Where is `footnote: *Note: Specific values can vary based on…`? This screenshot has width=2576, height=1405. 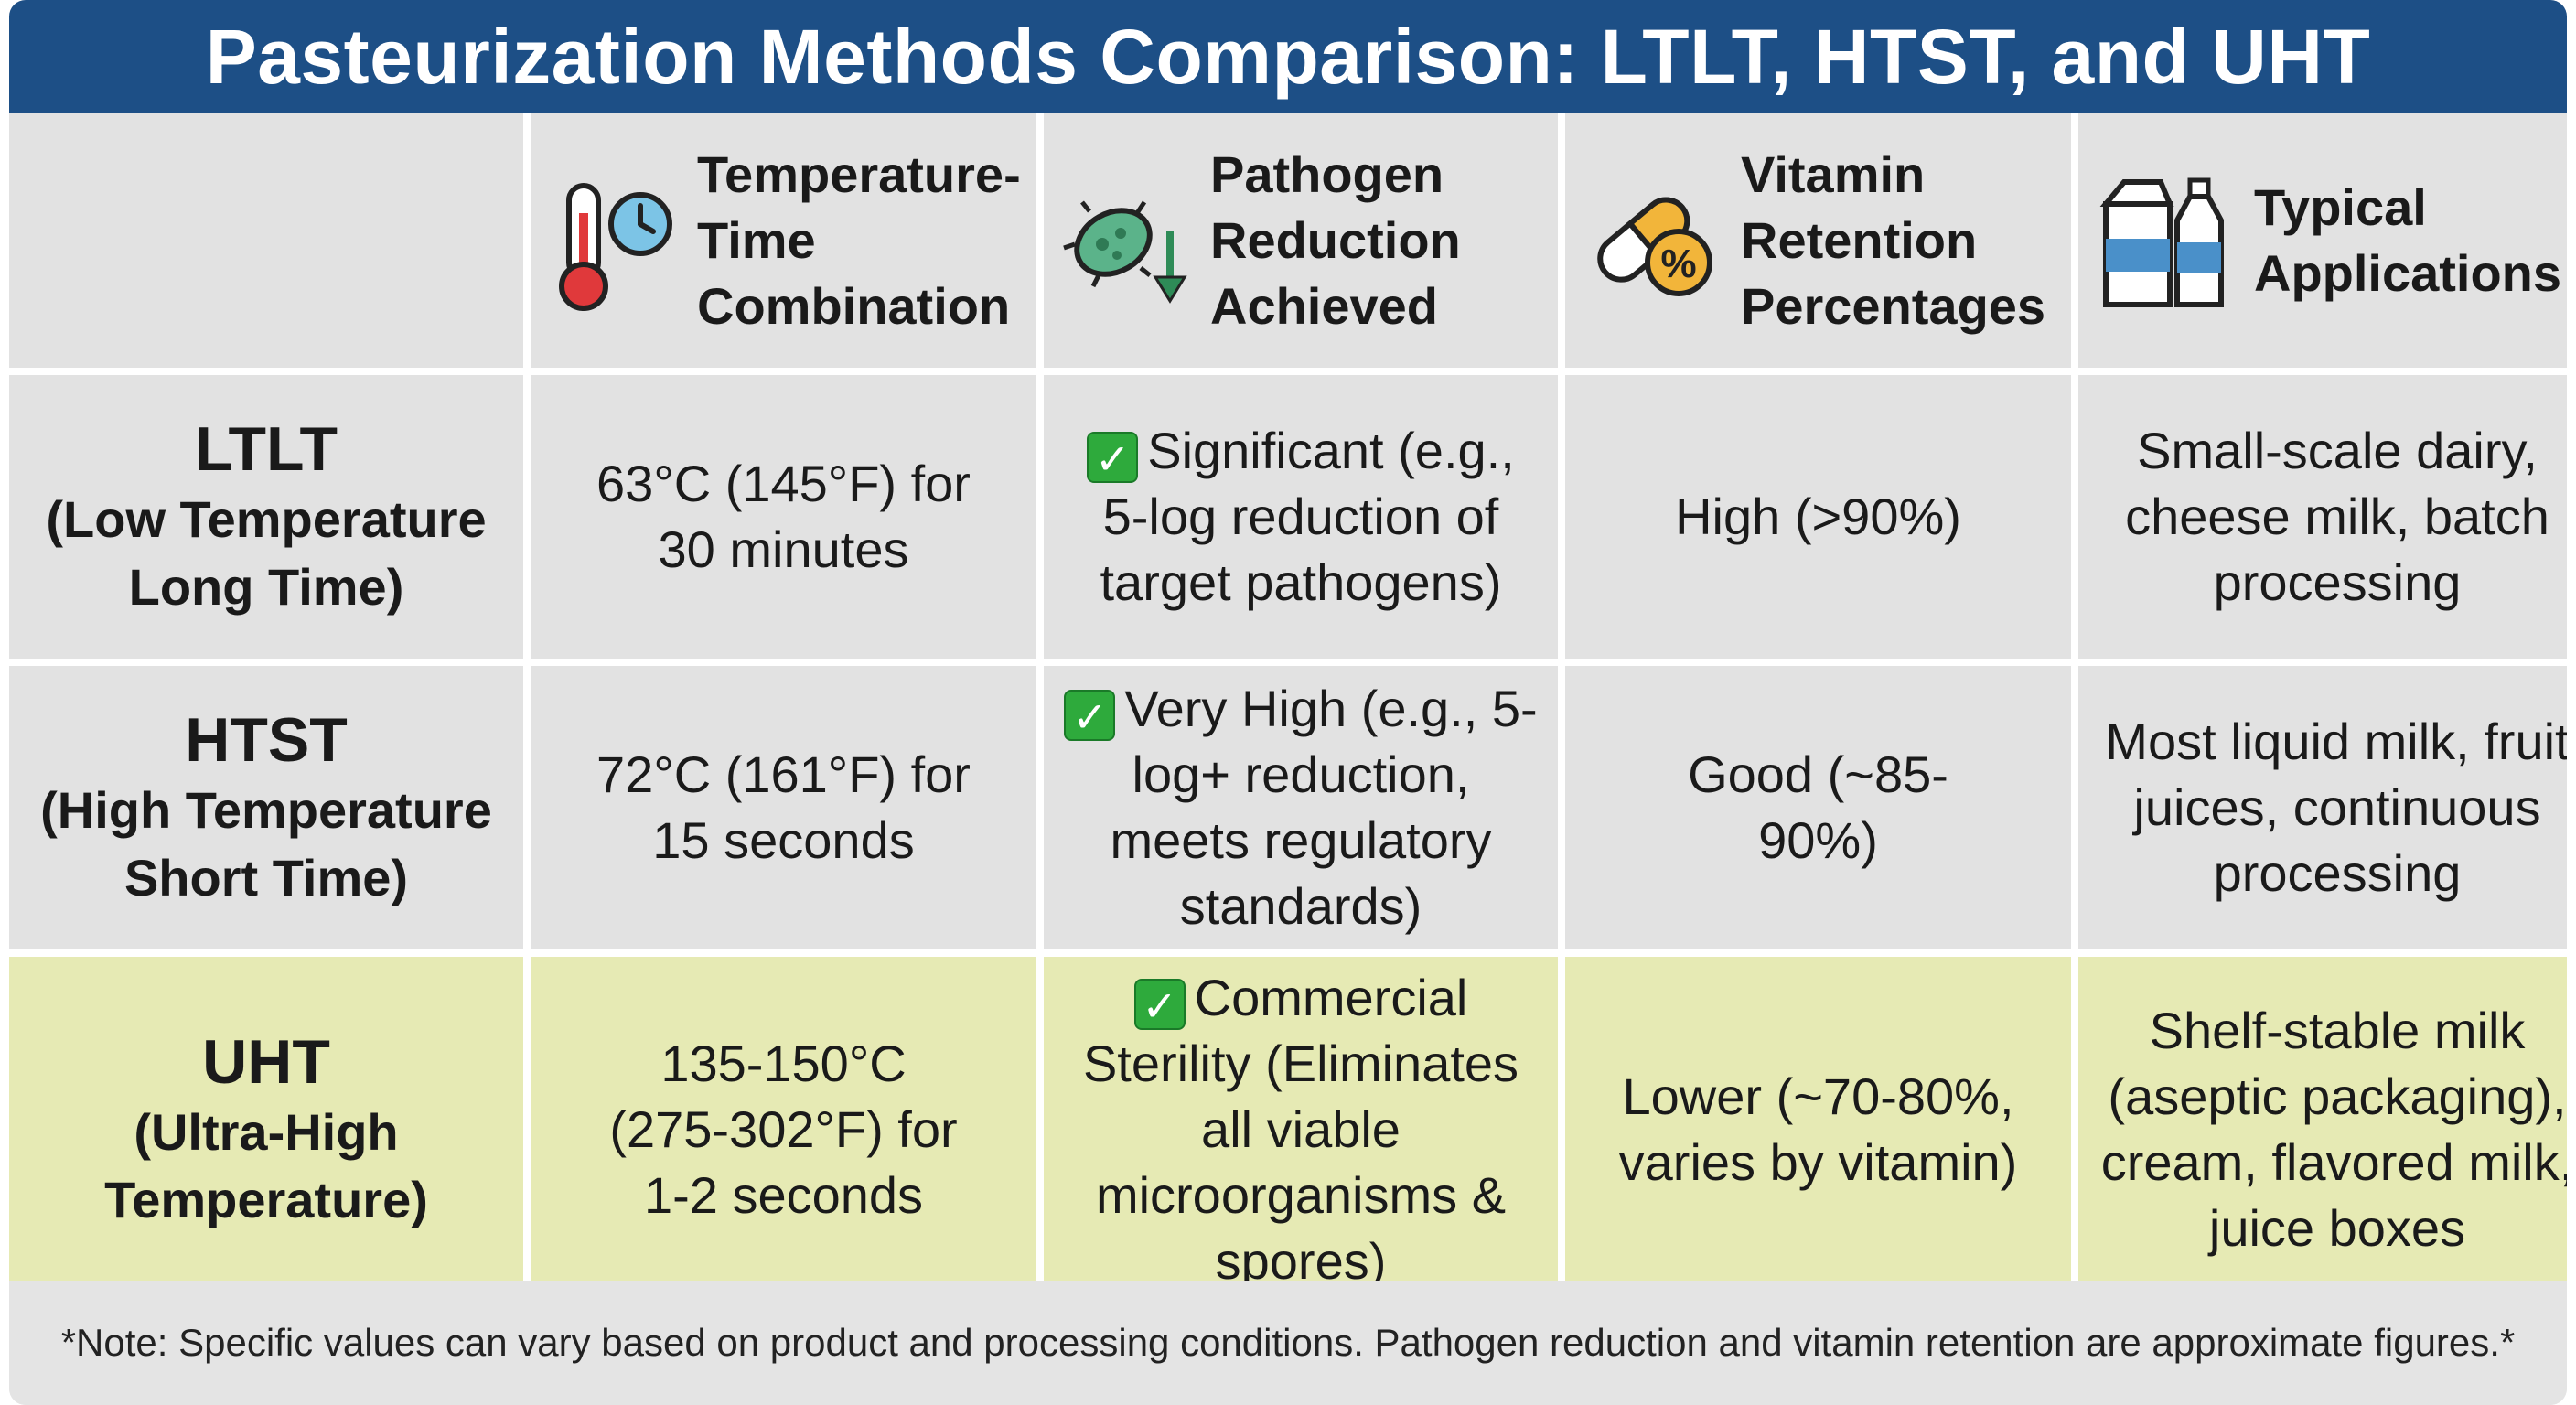 footnote: *Note: Specific values can vary based on… is located at coordinates (1288, 1343).